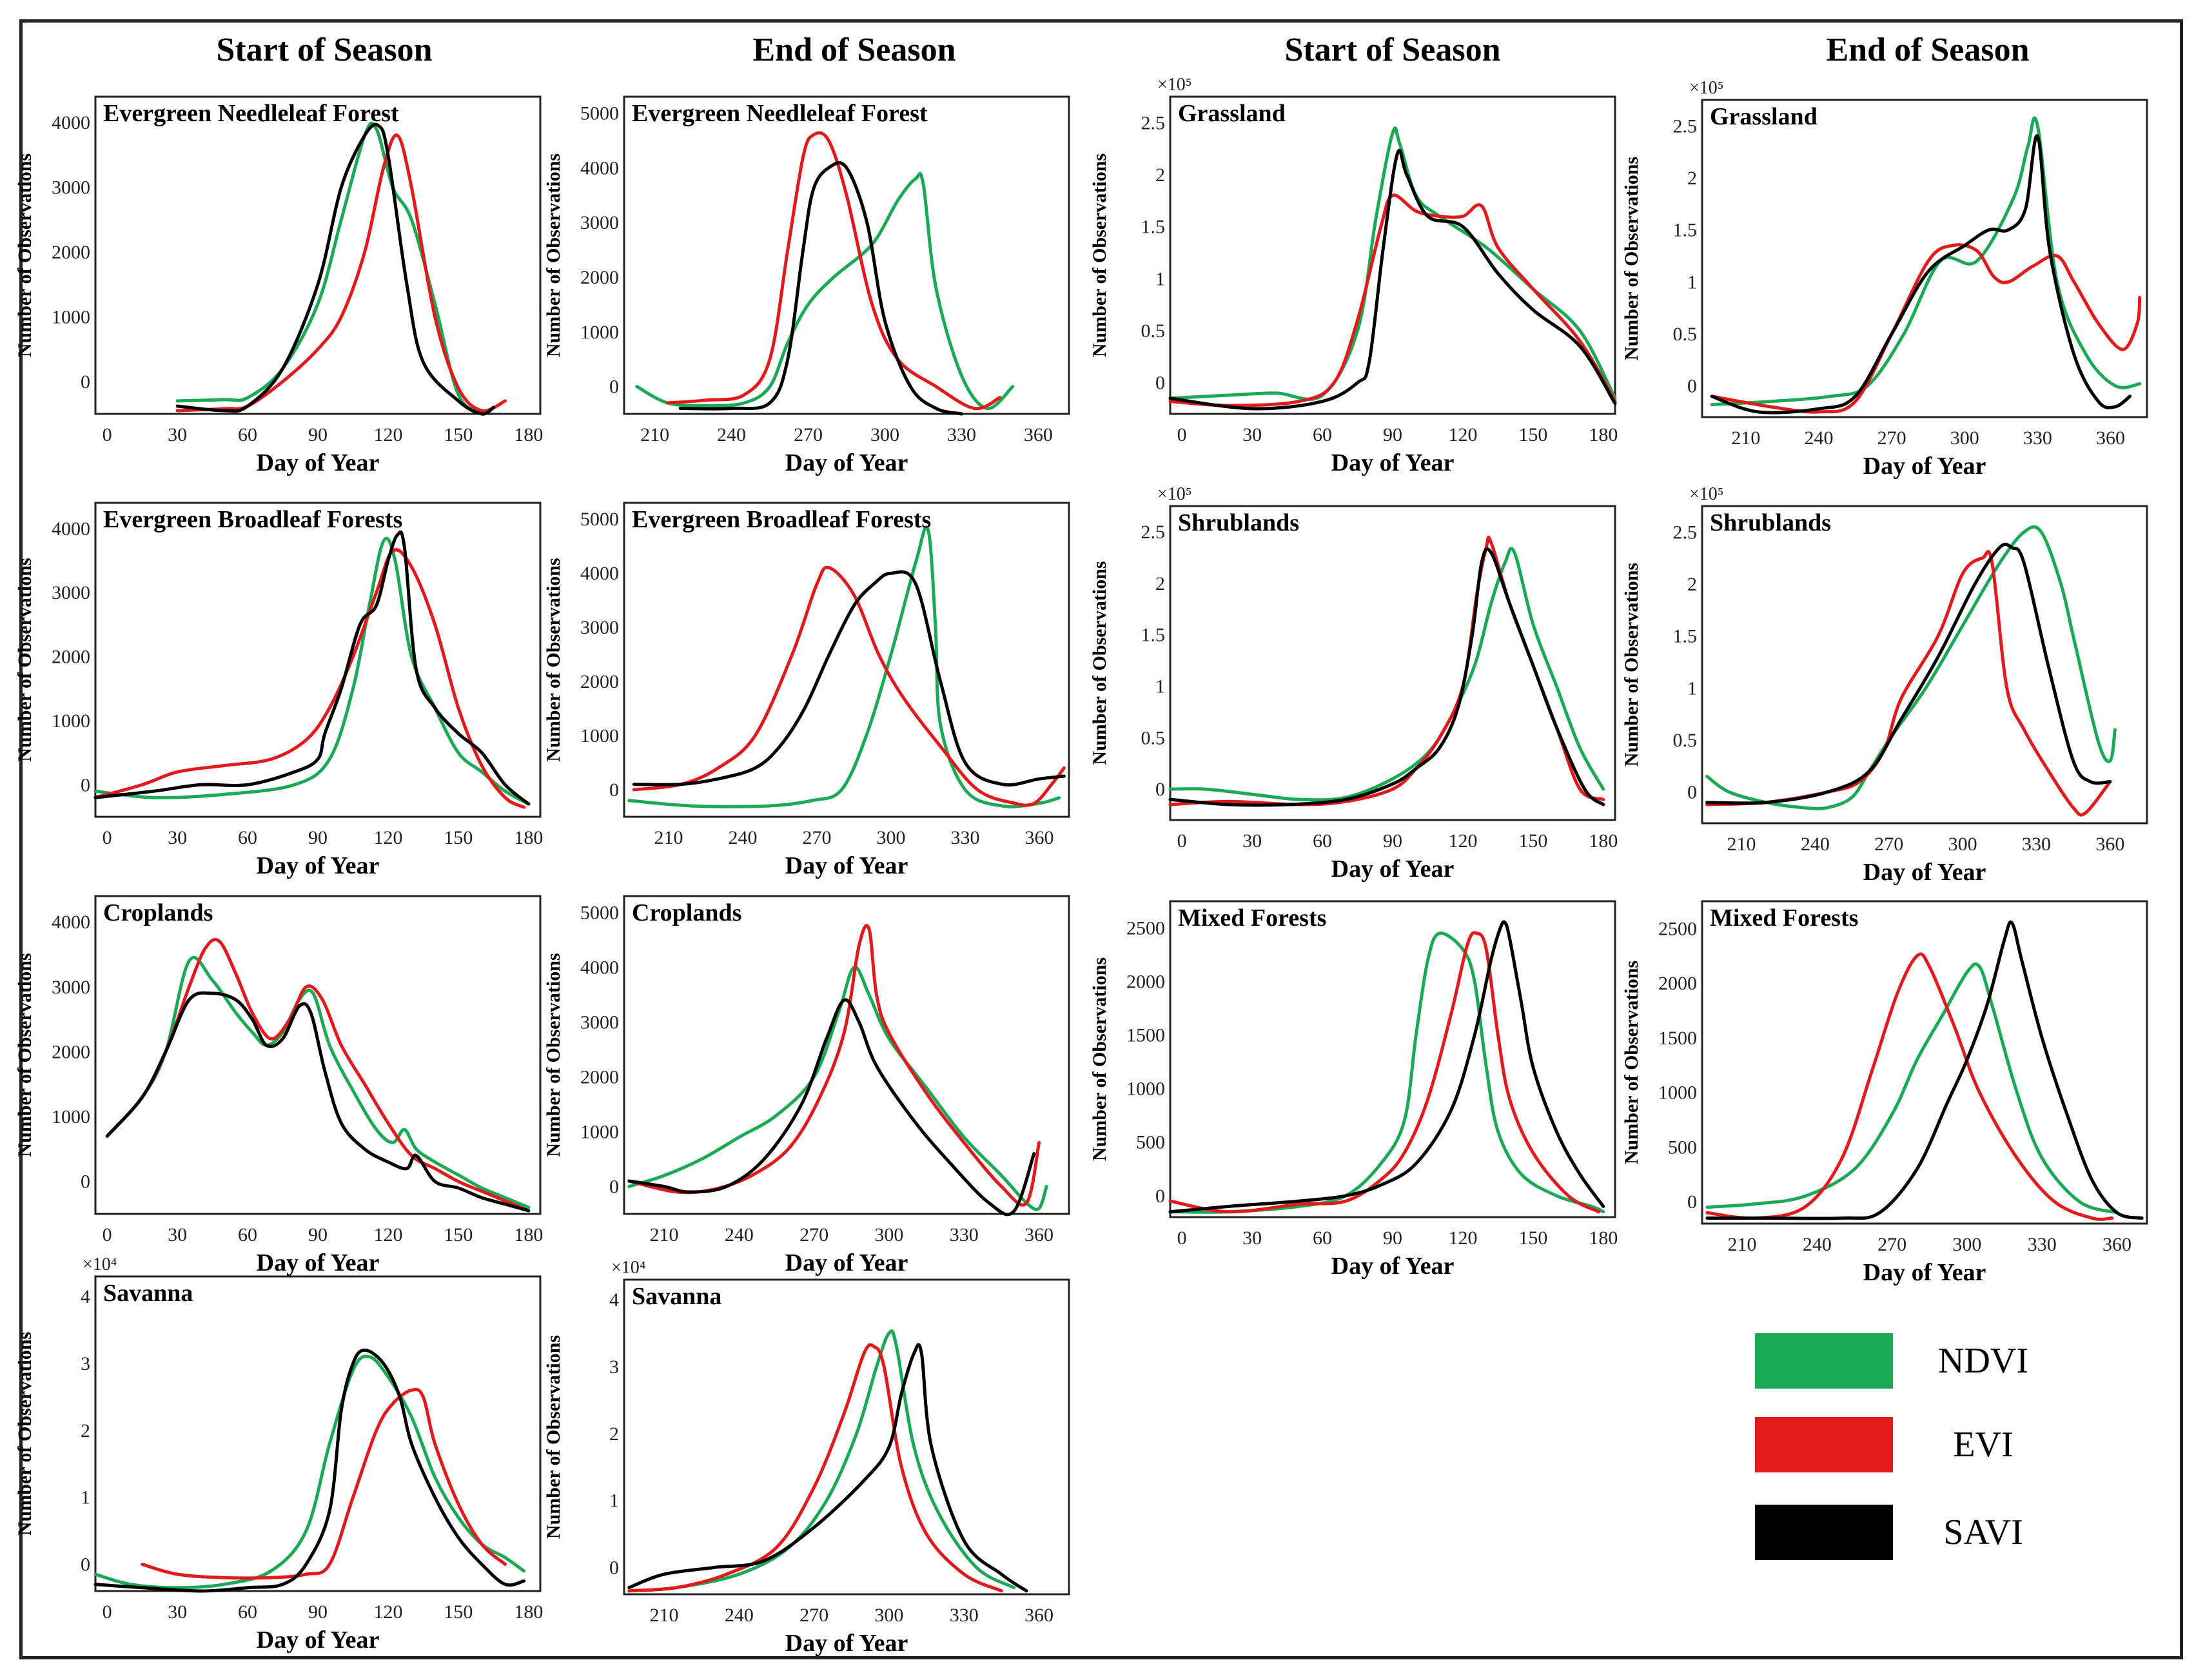 The height and width of the screenshot is (1680, 2205). What do you see at coordinates (252, 519) in the screenshot?
I see `chart-title: Evergreen Broadleaf Forests` at bounding box center [252, 519].